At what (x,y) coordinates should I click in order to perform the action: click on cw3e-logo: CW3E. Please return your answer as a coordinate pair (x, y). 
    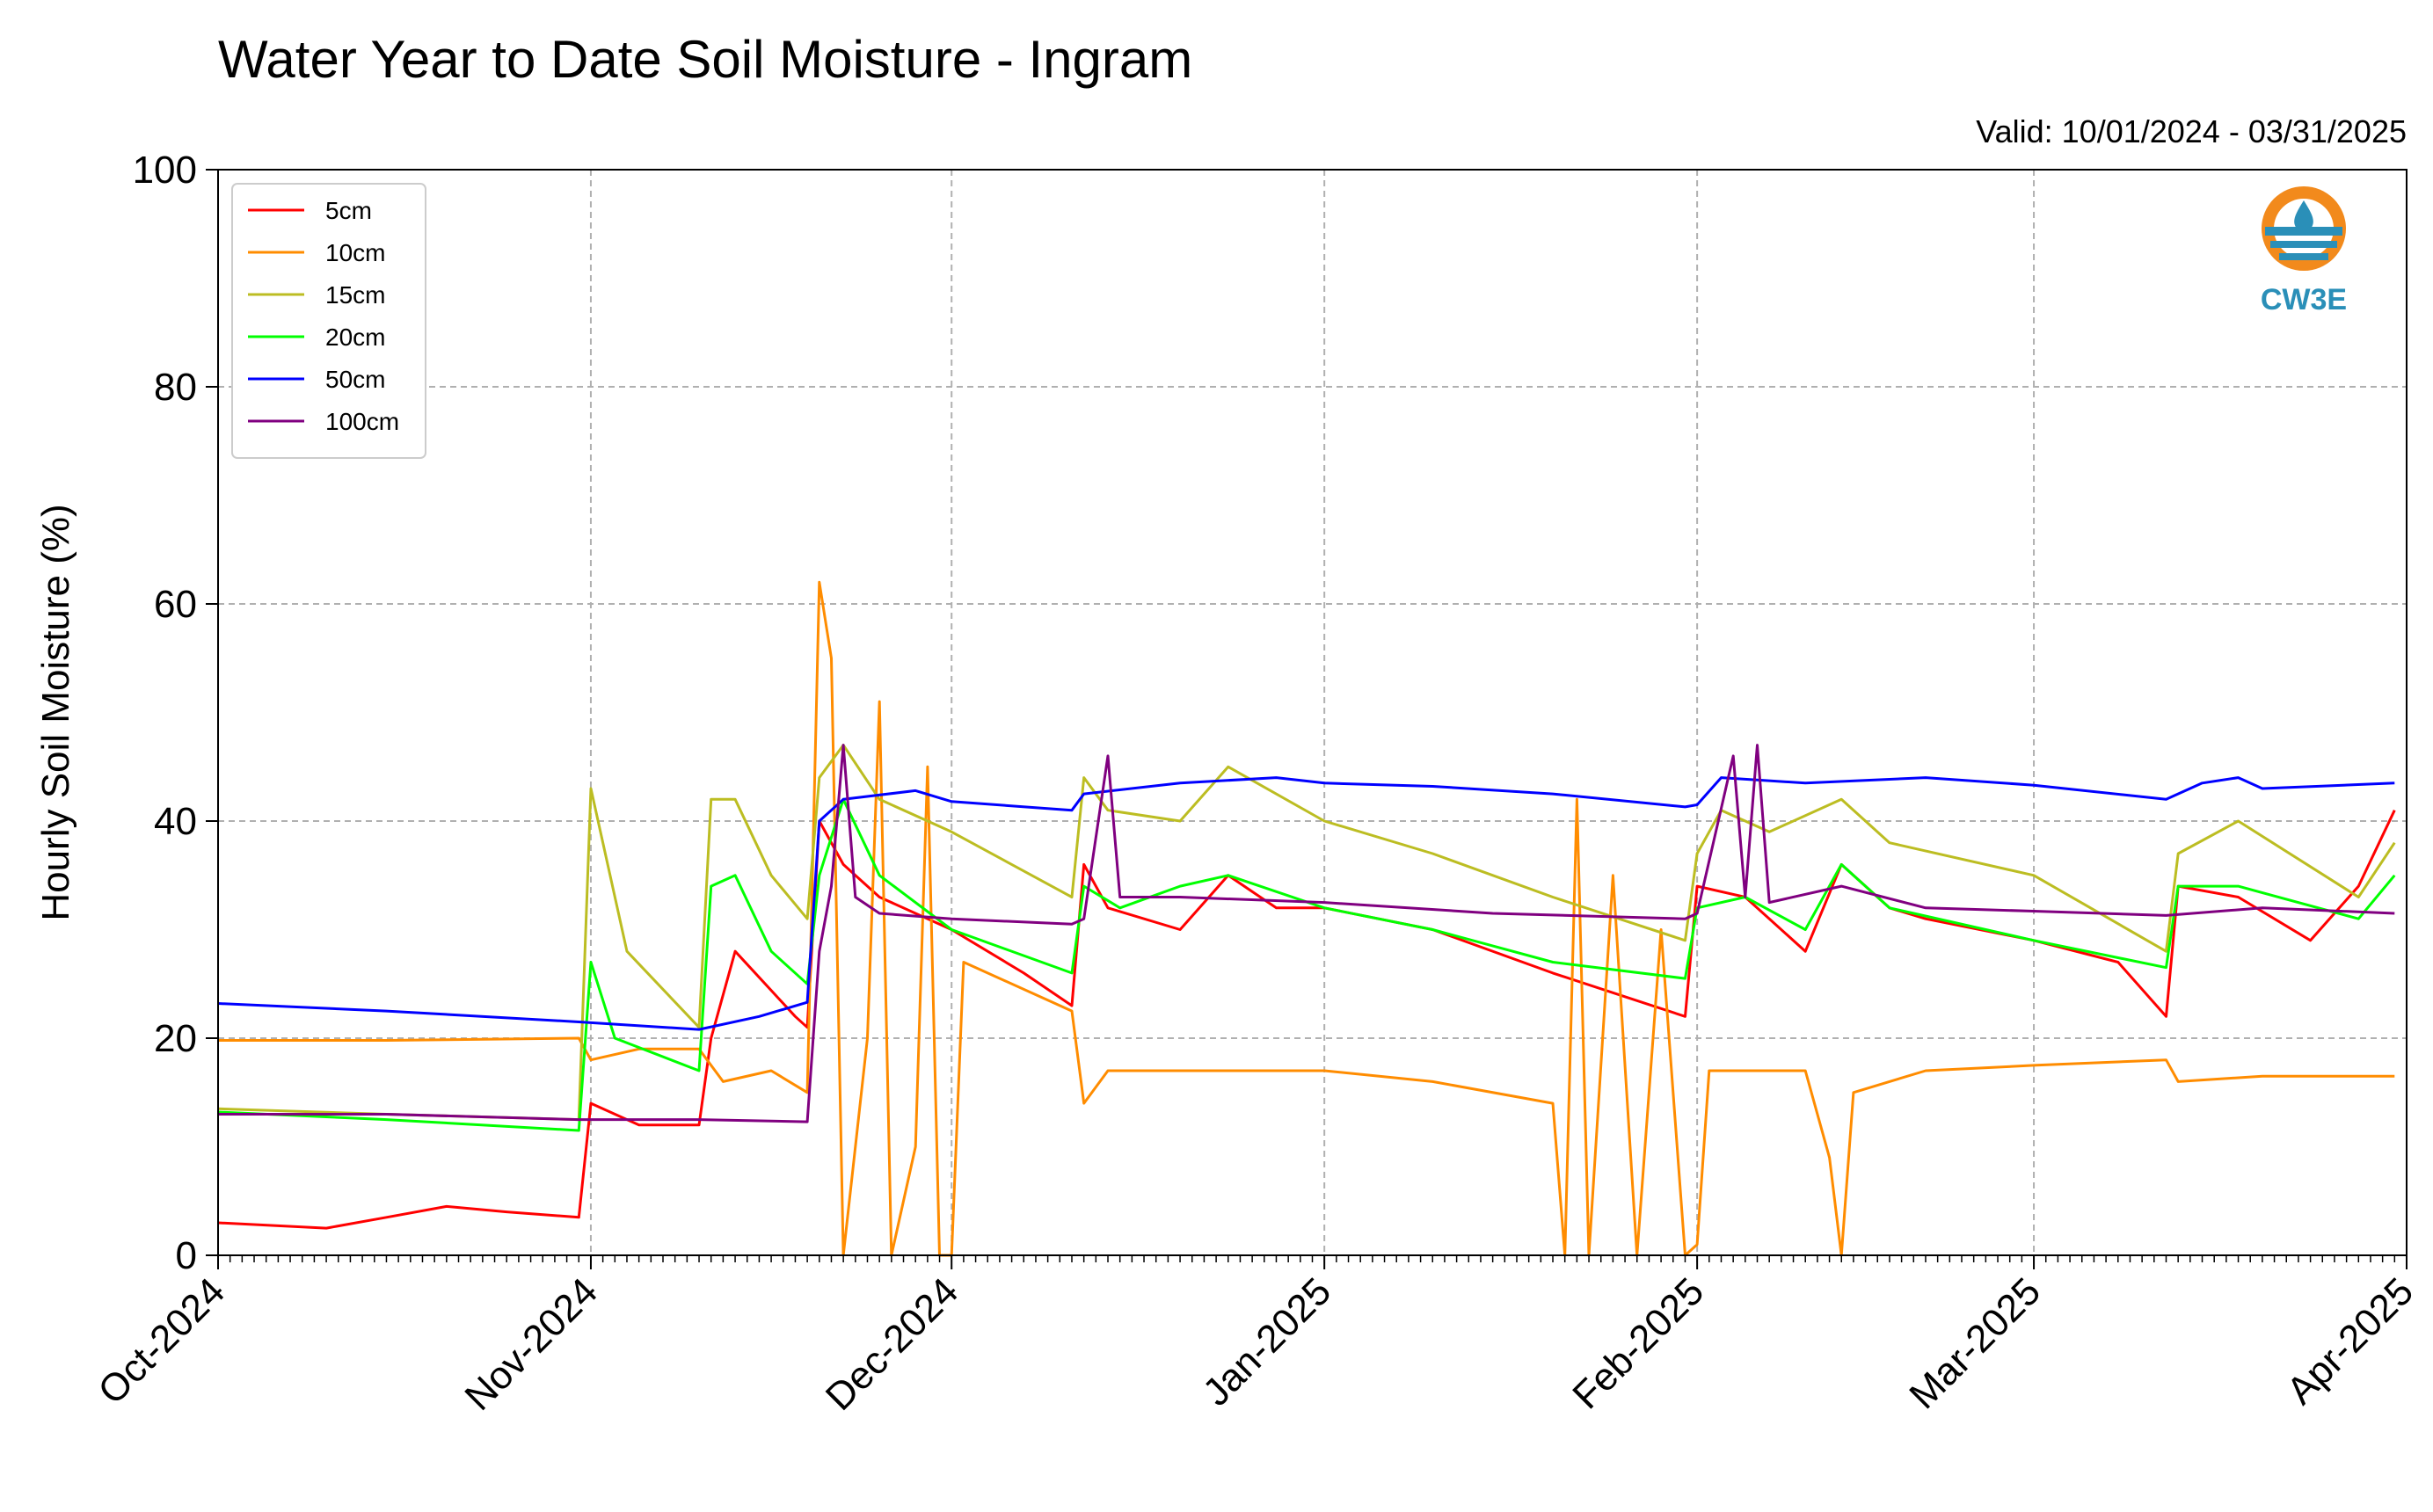
    Looking at the image, I should click on (2304, 251).